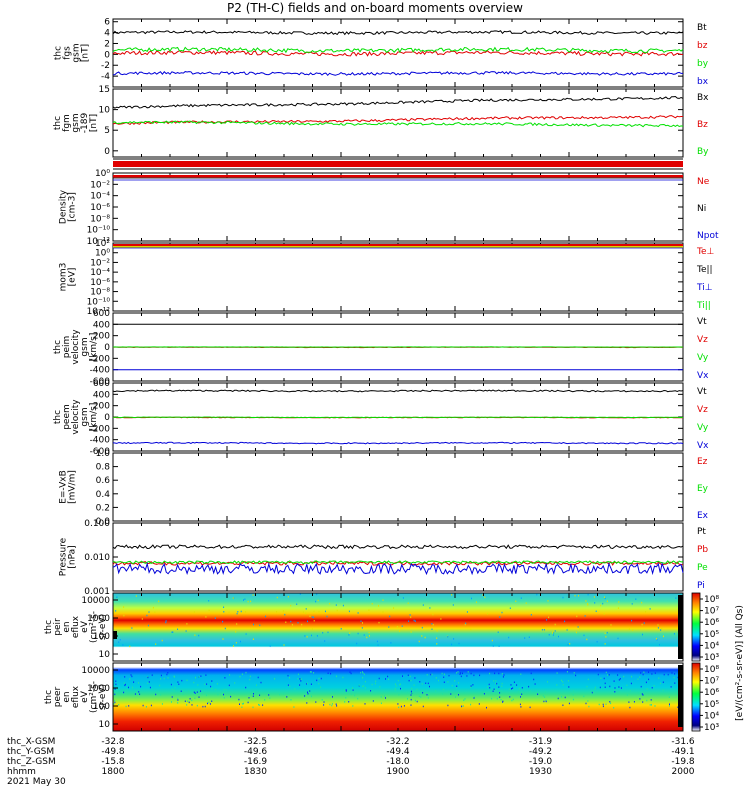 Image resolution: width=750 pixels, height=800 pixels. What do you see at coordinates (682, 752) in the screenshot?
I see `xaxis-value: -49.1` at bounding box center [682, 752].